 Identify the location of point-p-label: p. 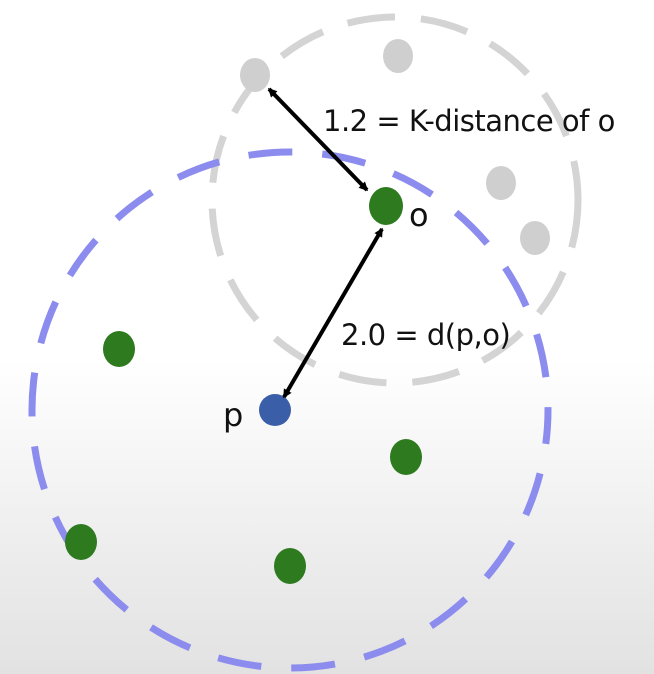
(233, 415).